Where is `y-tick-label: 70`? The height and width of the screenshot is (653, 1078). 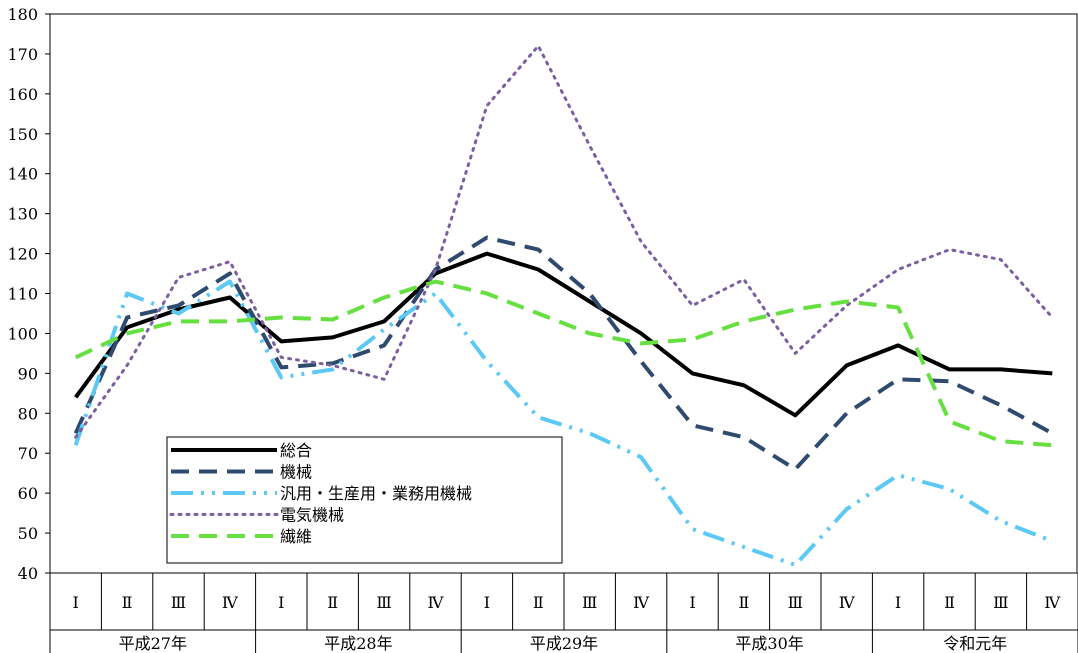
y-tick-label: 70 is located at coordinates (28, 453).